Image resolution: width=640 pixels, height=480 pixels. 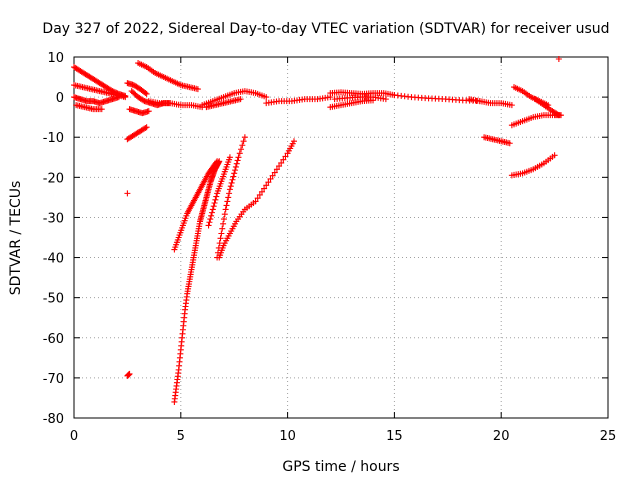 I want to click on y-tick-label: 10, so click(x=55, y=58).